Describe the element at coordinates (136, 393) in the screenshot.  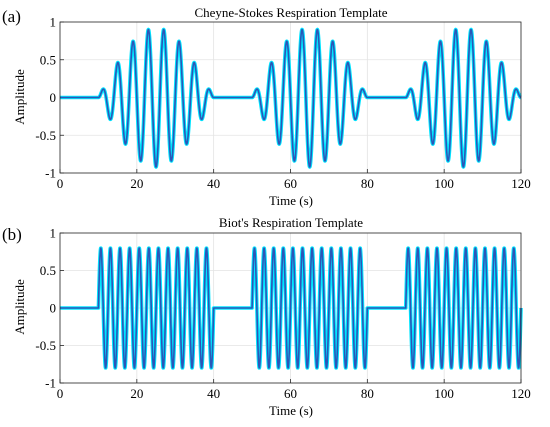
I see `panel-b-xtick-label: 20` at that location.